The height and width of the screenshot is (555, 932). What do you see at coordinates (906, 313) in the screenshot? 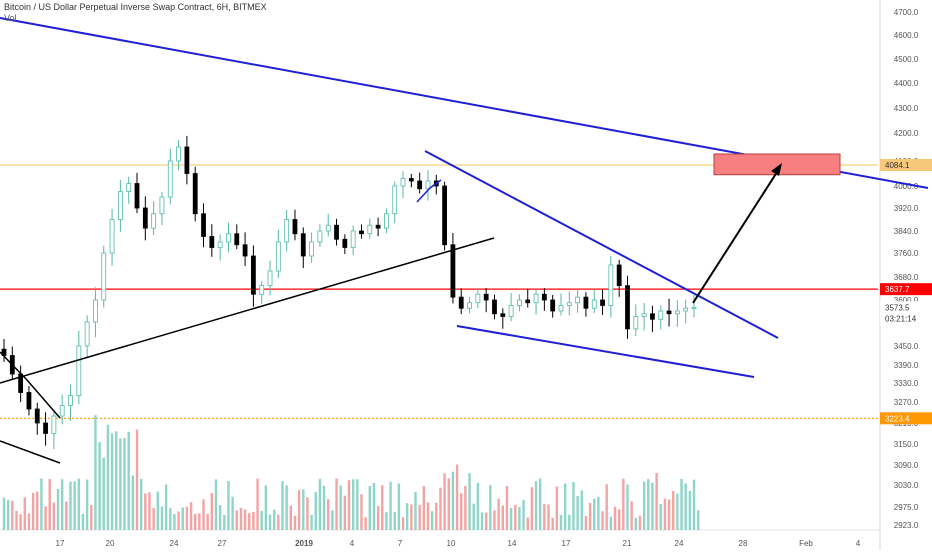
I see `price-tag-current-bg` at bounding box center [906, 313].